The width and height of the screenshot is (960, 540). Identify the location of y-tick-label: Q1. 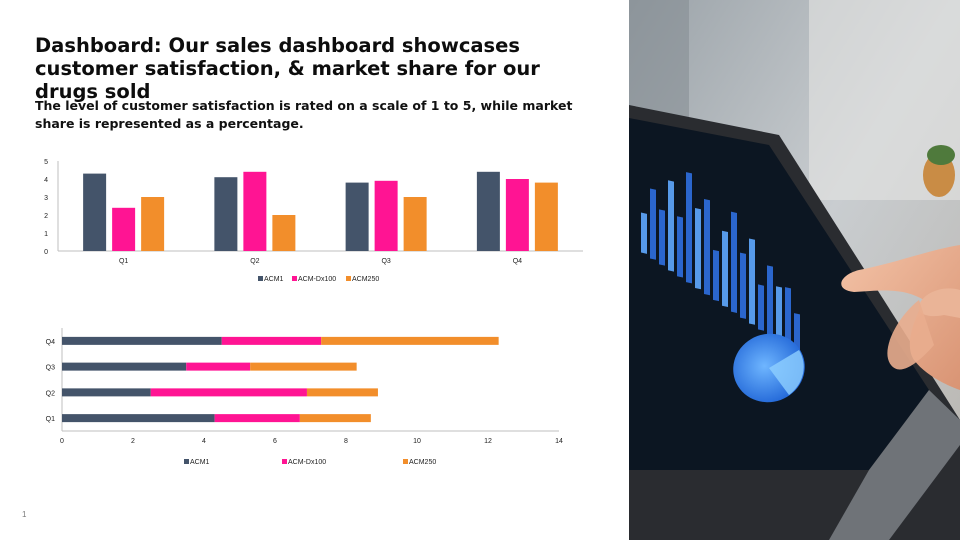
(50, 419).